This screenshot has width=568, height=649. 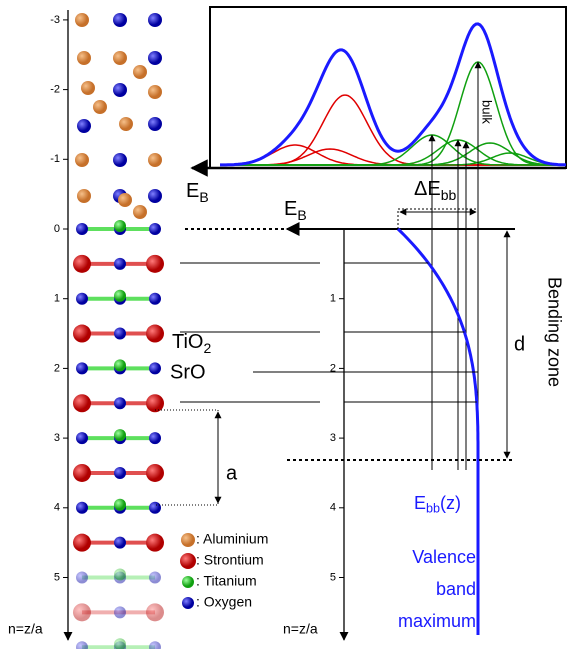 What do you see at coordinates (192, 191) in the screenshot?
I see `inset-energy-label-main: E` at bounding box center [192, 191].